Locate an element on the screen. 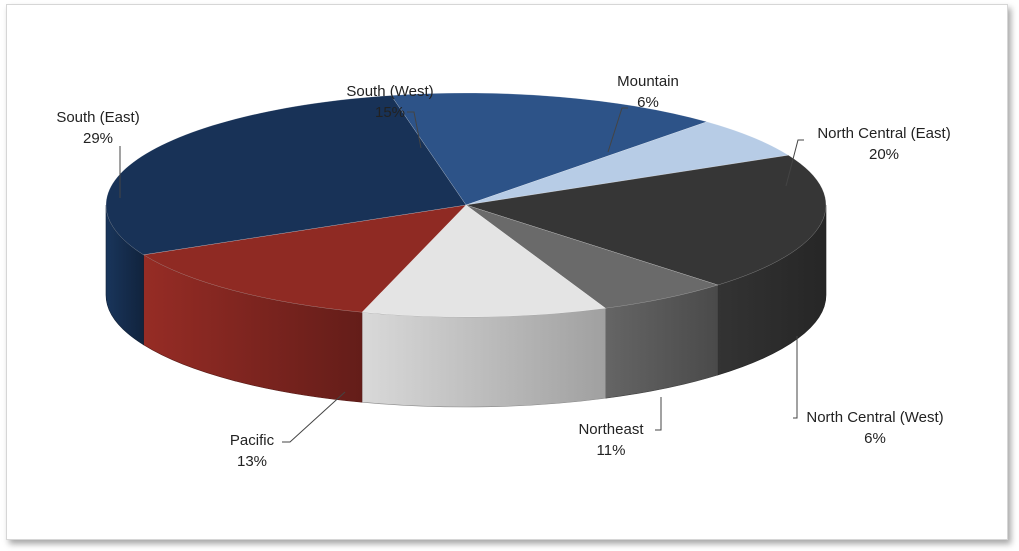  slice-label-north-central-east: North Central (East) is located at coordinates (883, 133).